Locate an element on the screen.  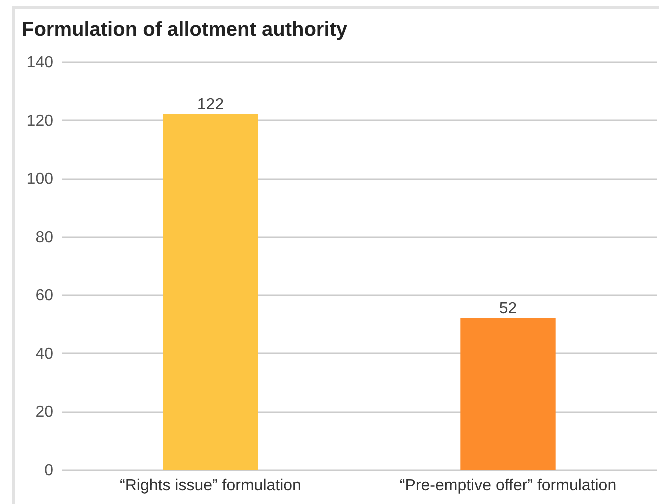
y-tick-label: 60 is located at coordinates (45, 296).